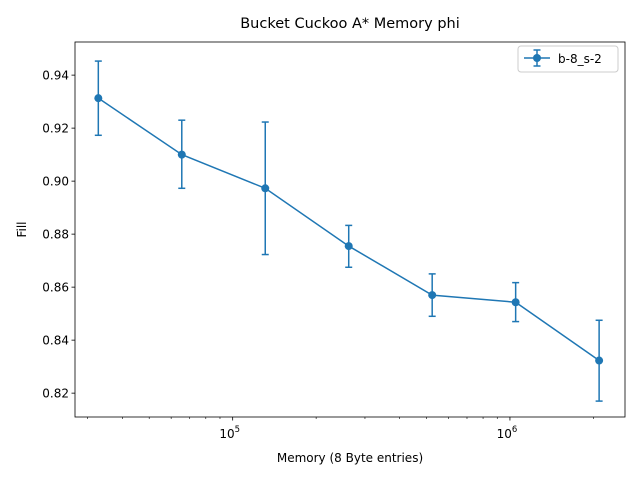  Describe the element at coordinates (340, 429) in the screenshot. I see `x-axis: 10⁵ 10⁶` at that location.